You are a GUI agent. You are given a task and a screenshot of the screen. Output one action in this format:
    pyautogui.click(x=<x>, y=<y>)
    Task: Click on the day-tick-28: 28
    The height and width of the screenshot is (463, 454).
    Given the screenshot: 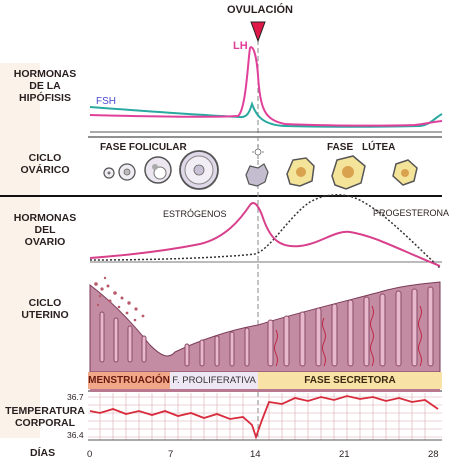 What is the action you would take?
    pyautogui.click(x=433, y=454)
    